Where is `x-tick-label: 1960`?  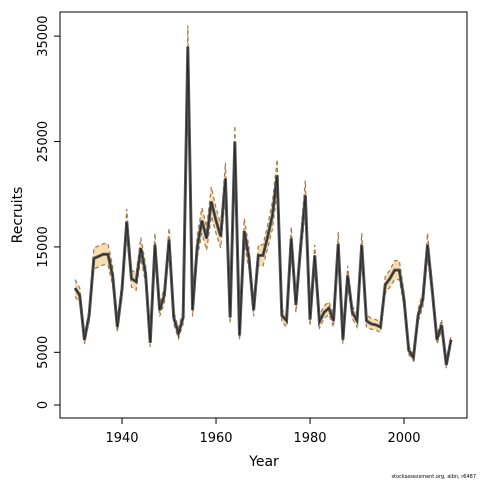
x-tick-label: 1960 is located at coordinates (215, 438).